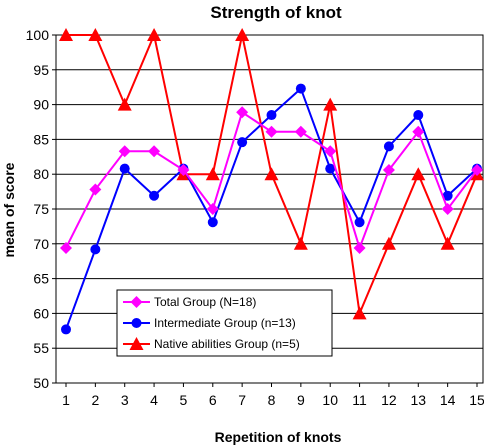 Image resolution: width=484 pixels, height=448 pixels. I want to click on y-tick-label: 75, so click(41, 209).